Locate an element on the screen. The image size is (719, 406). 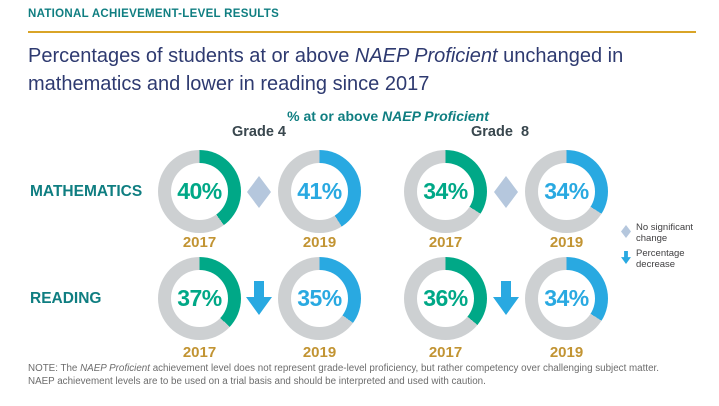
title-suffix: unchanged in is located at coordinates (560, 56).